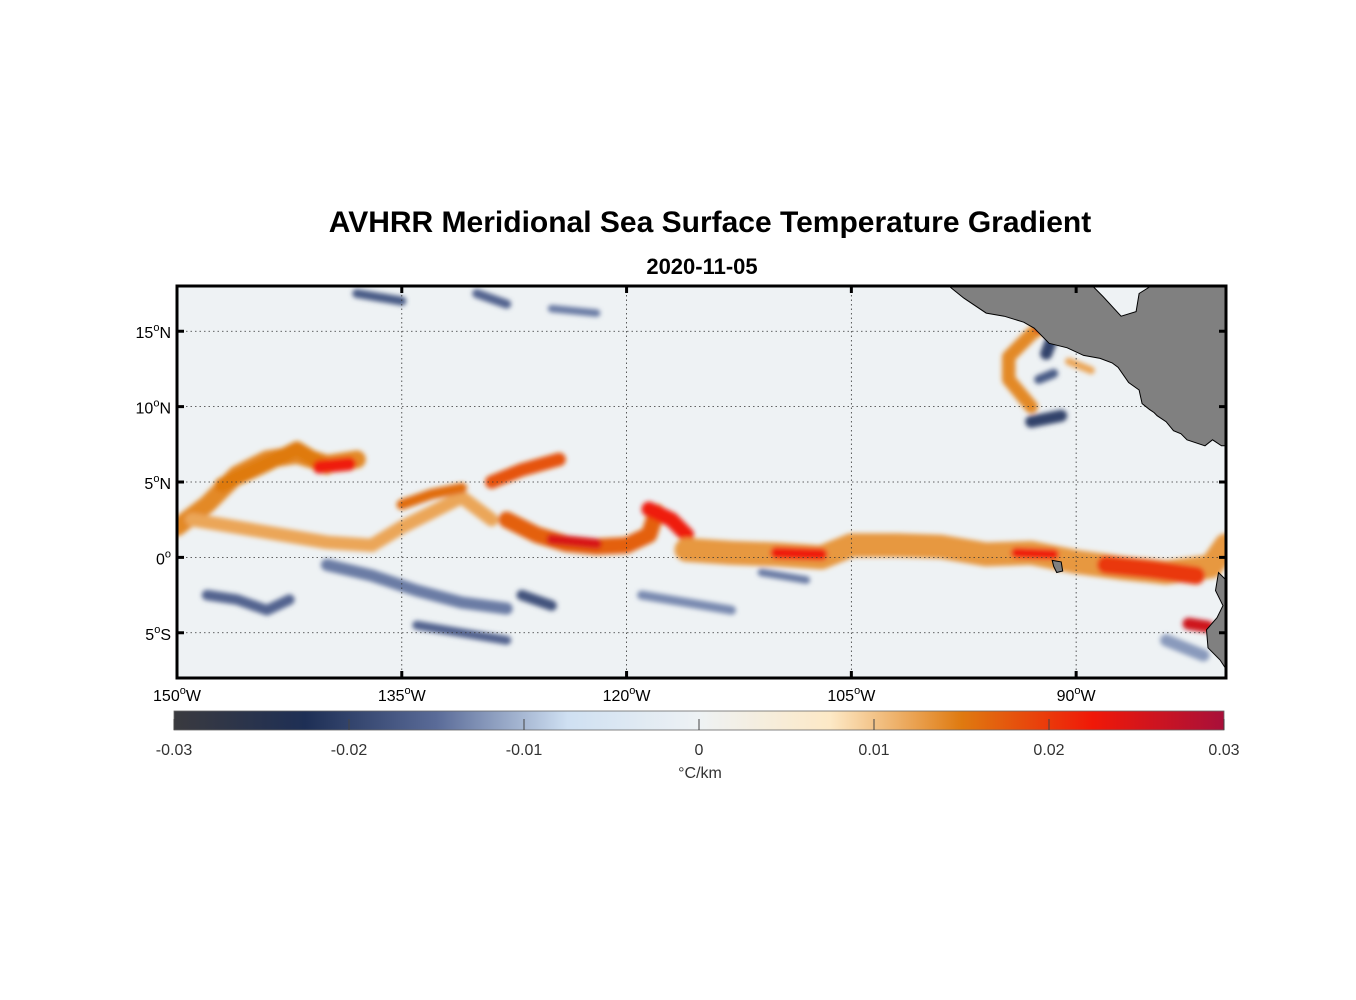  Describe the element at coordinates (698, 739) in the screenshot. I see `colorbar-ticks: -0.03 -0.02 -0.01 0 0.01 0.02 0.03` at that location.